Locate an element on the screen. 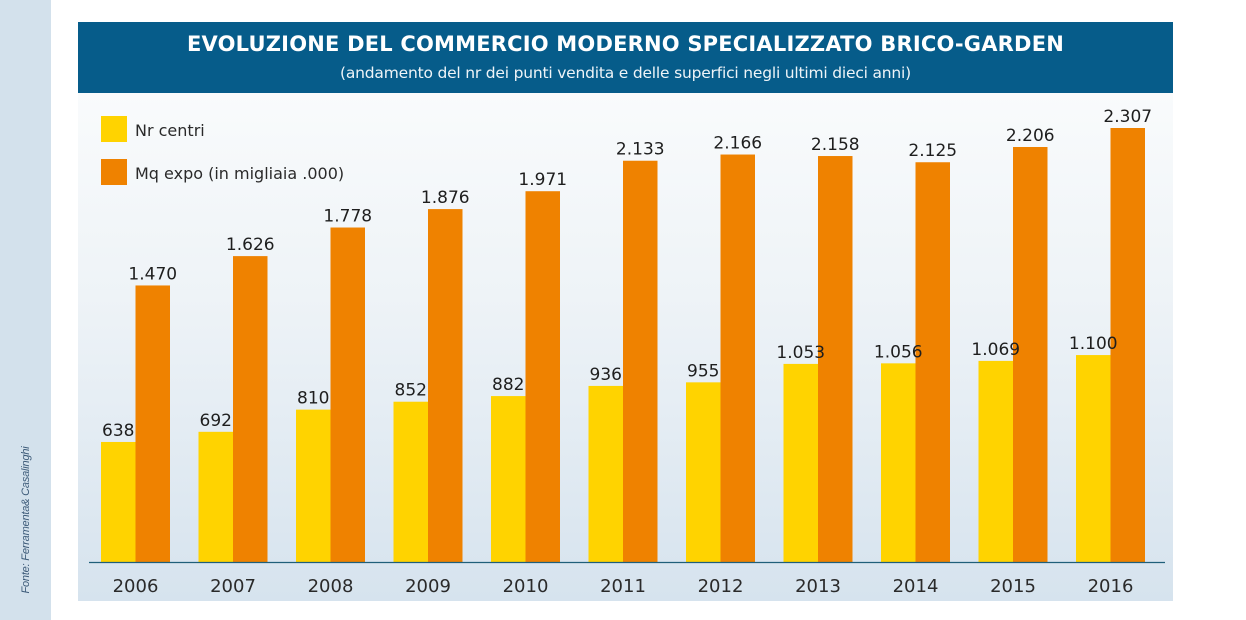 The height and width of the screenshot is (620, 1246). side-strip: Fonte: Ferramenta& Casalinghi is located at coordinates (25, 310).